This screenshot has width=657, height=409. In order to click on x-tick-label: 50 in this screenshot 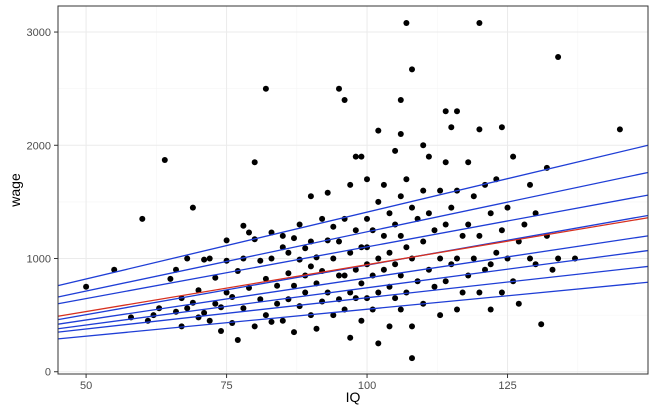, I will do `click(86, 386)`.